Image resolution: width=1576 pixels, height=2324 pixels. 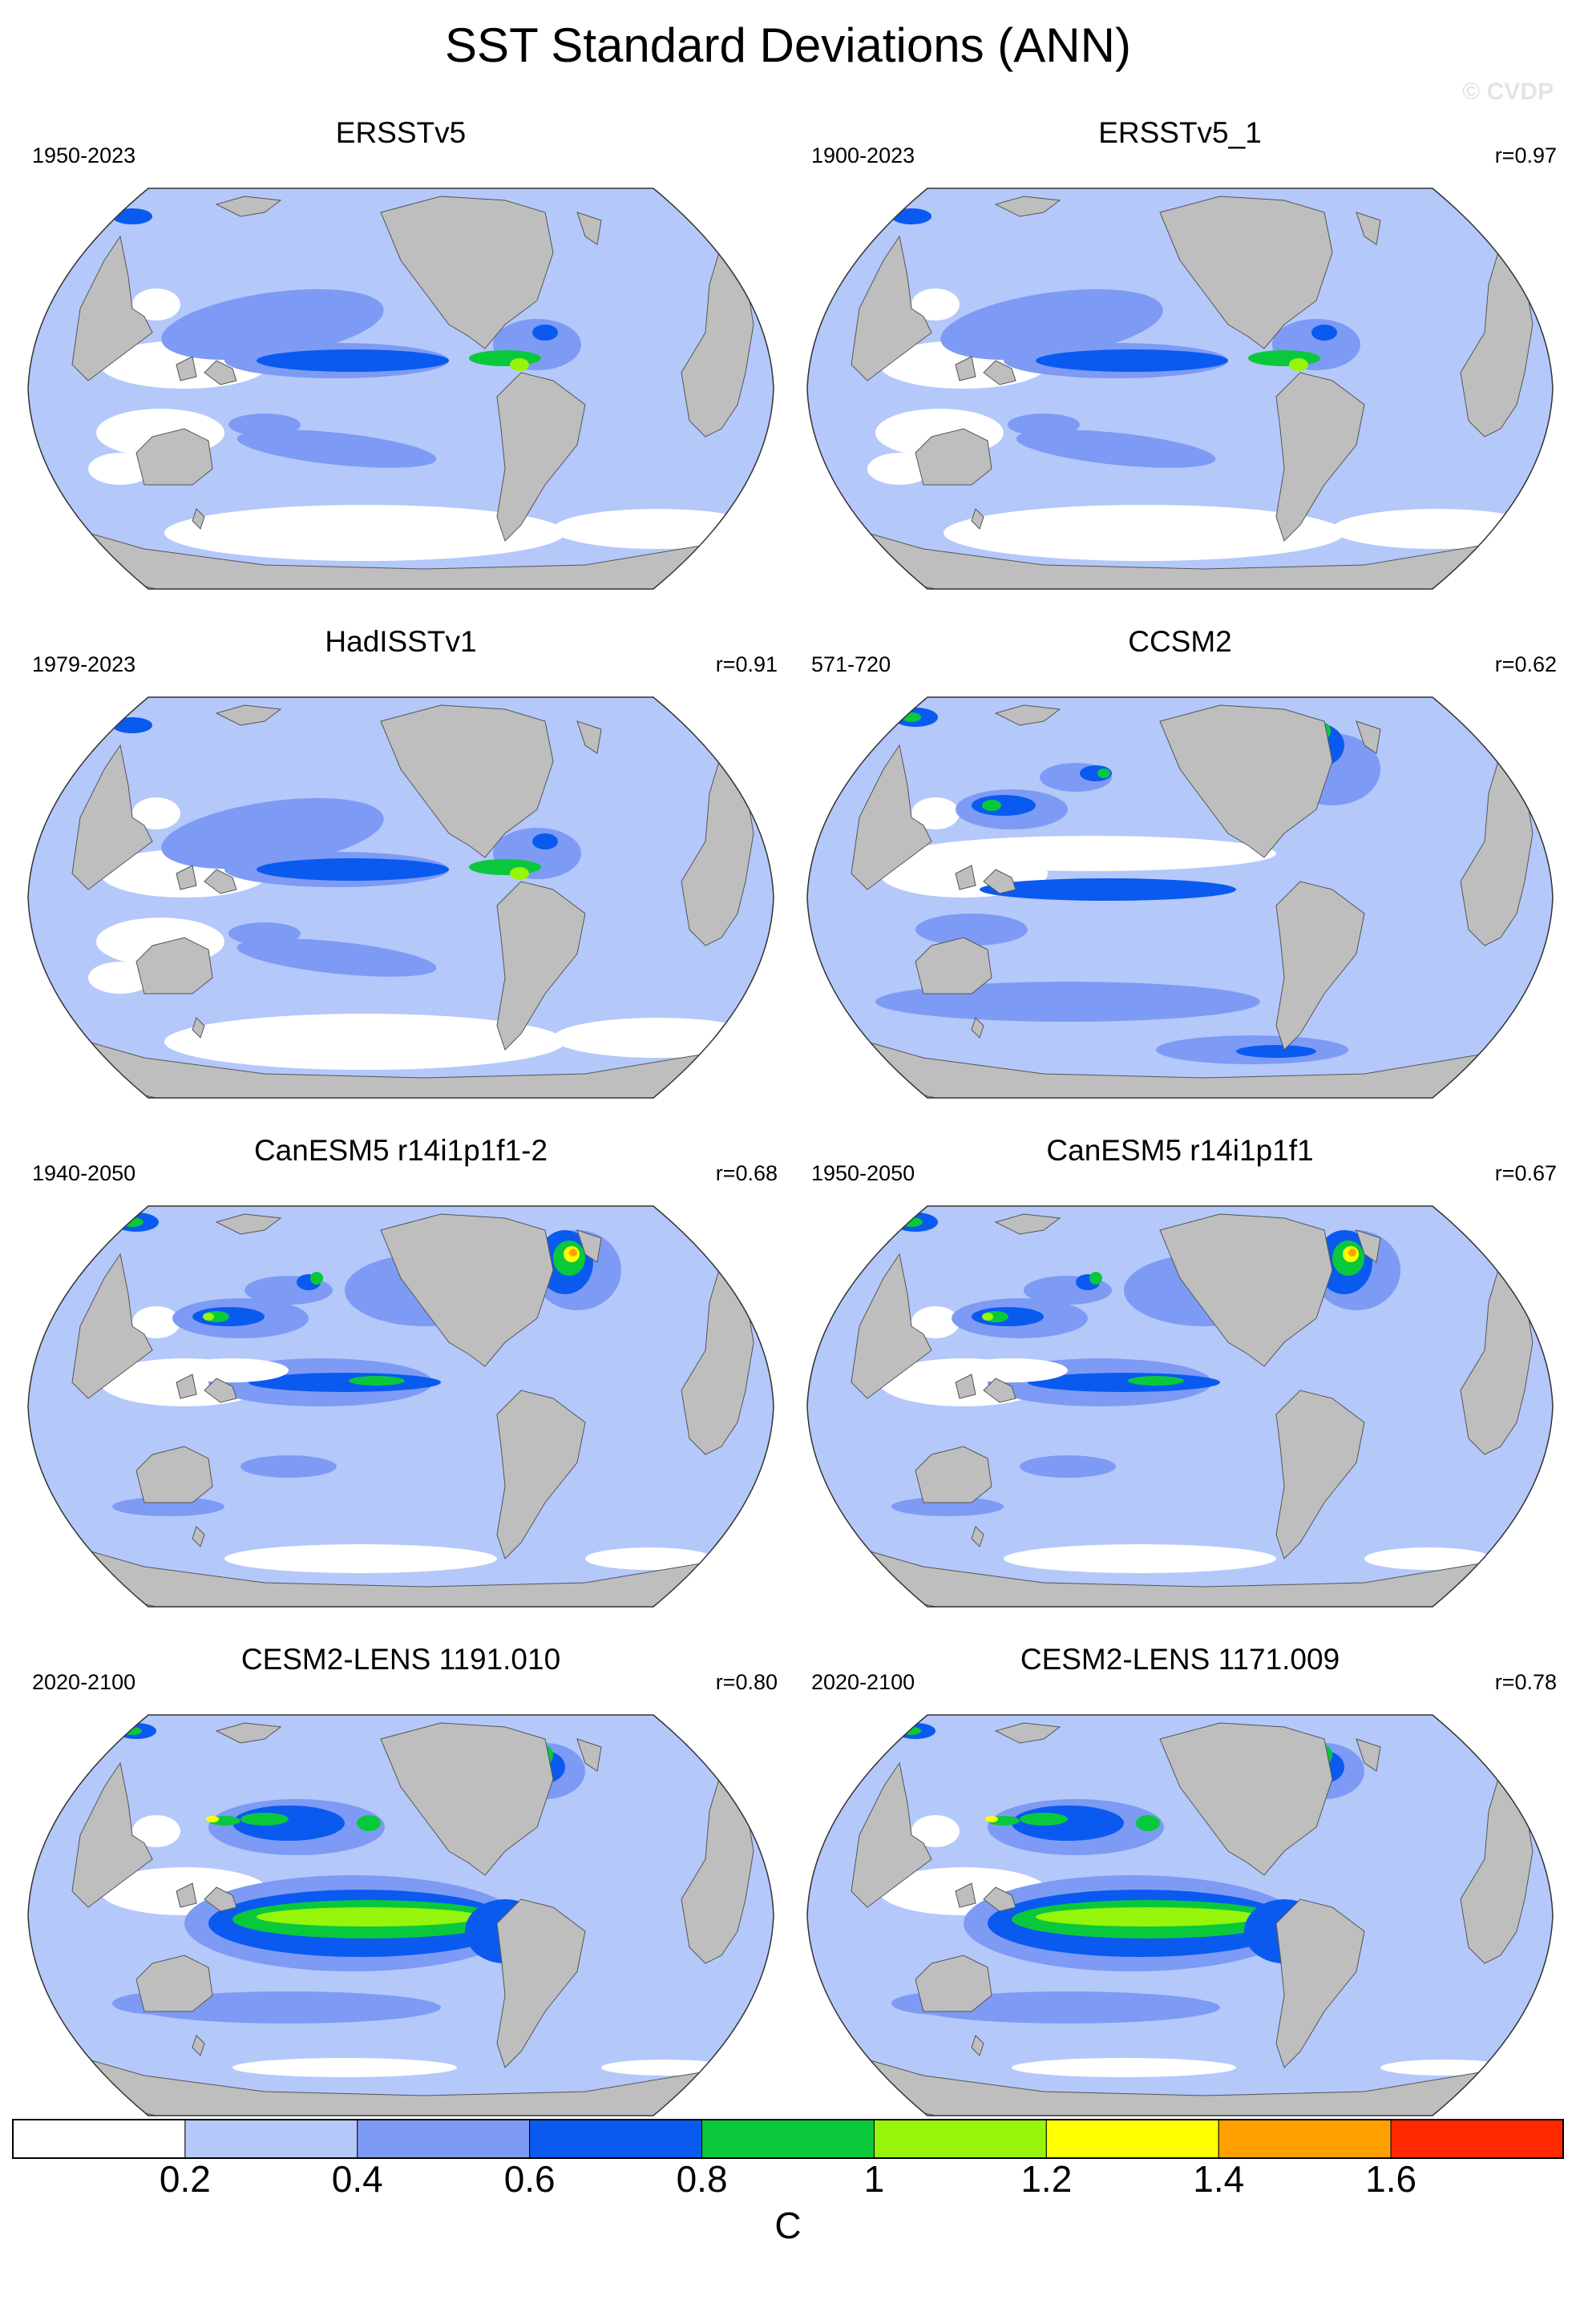 I want to click on colorbar-tick-label: 0.4, so click(x=357, y=2179).